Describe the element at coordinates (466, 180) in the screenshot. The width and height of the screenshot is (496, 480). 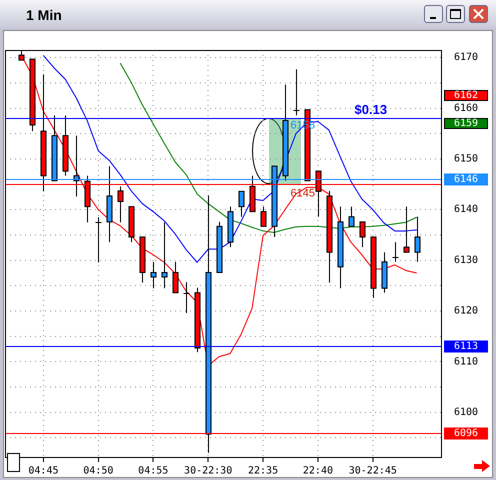
I see `ref-line-label: 6146` at that location.